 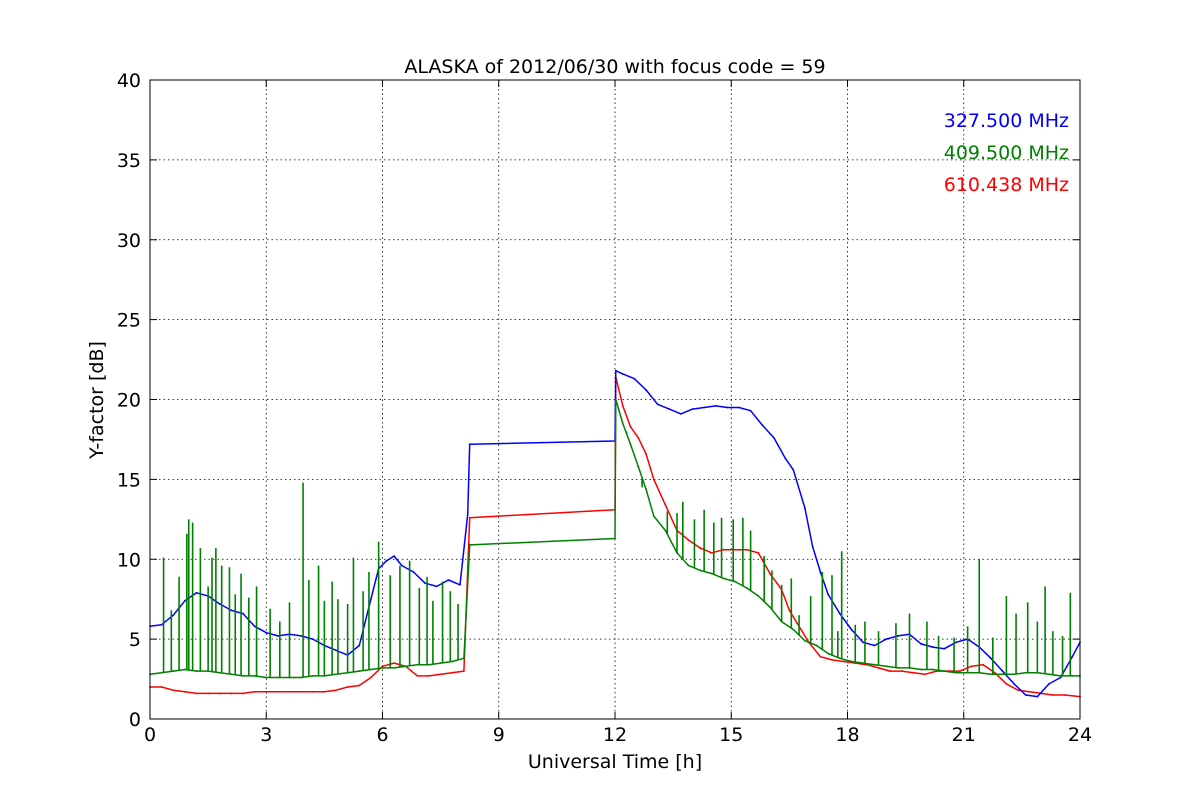 I want to click on y-tick-label: 15, so click(x=129, y=480).